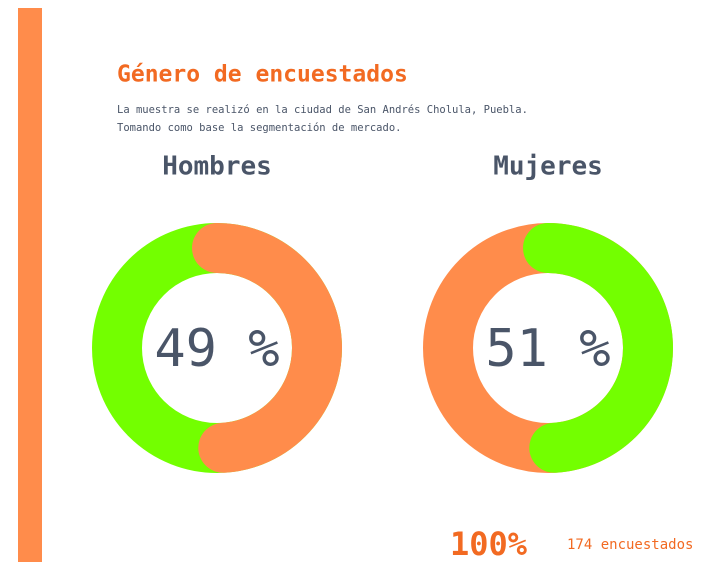 The height and width of the screenshot is (562, 721). I want to click on donut-title: Hombres, so click(217, 167).